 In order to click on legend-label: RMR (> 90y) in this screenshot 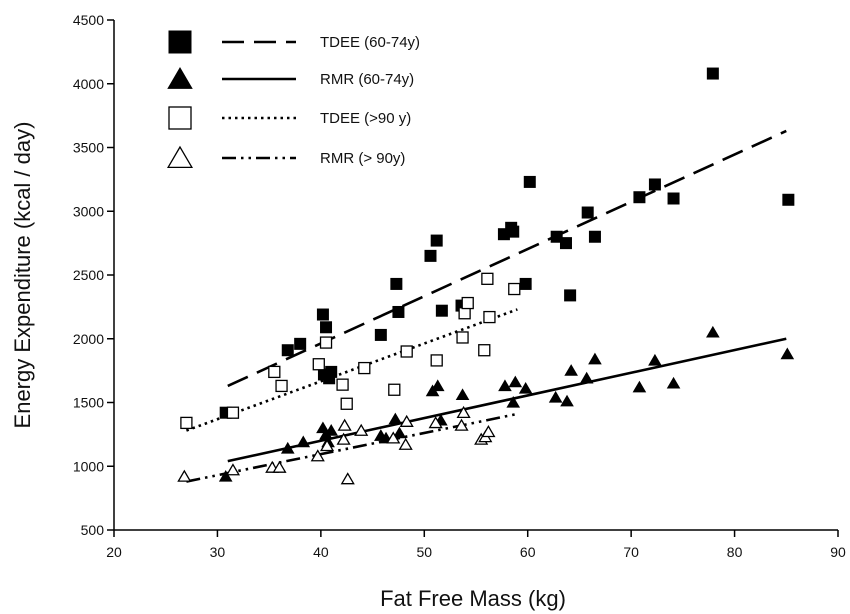, I will do `click(362, 158)`.